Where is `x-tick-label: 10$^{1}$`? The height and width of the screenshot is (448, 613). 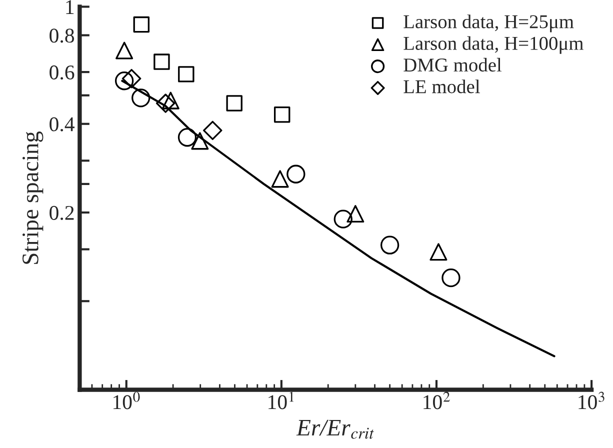
x-tick-label: 10$^{1}$ is located at coordinates (281, 401).